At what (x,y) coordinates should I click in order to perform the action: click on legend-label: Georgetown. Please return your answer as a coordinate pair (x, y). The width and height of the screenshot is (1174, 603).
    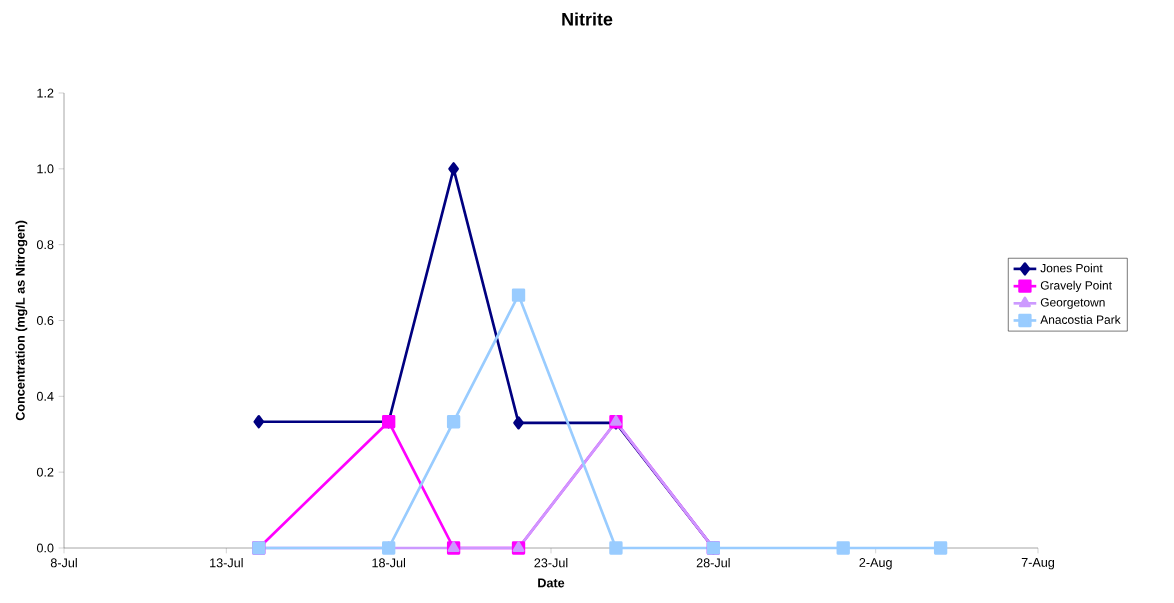
    Looking at the image, I should click on (1072, 303).